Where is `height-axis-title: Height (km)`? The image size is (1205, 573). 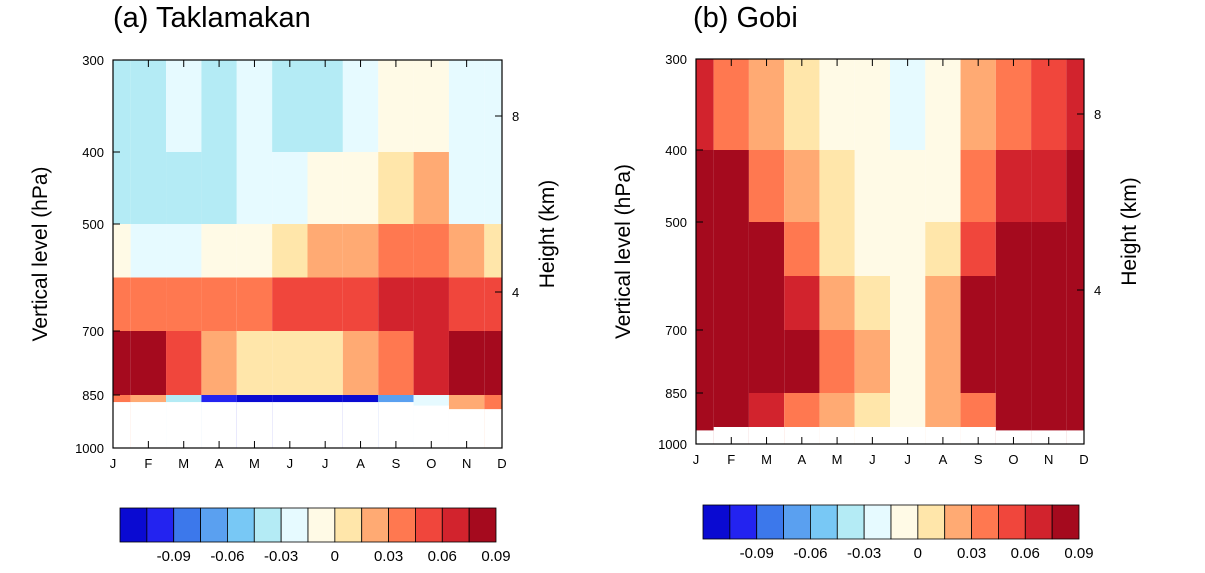 height-axis-title: Height (km) is located at coordinates (547, 234).